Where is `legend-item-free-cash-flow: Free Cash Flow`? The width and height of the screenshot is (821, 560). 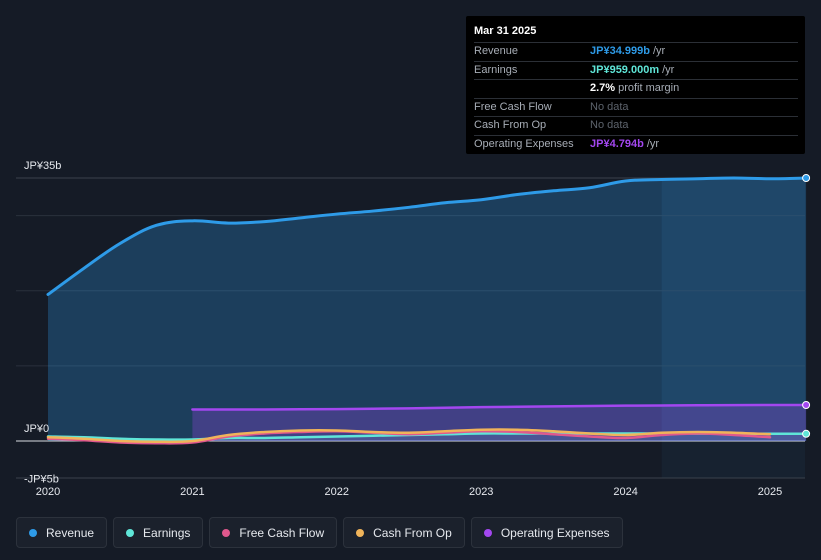
legend-item-free-cash-flow: Free Cash Flow is located at coordinates (273, 532).